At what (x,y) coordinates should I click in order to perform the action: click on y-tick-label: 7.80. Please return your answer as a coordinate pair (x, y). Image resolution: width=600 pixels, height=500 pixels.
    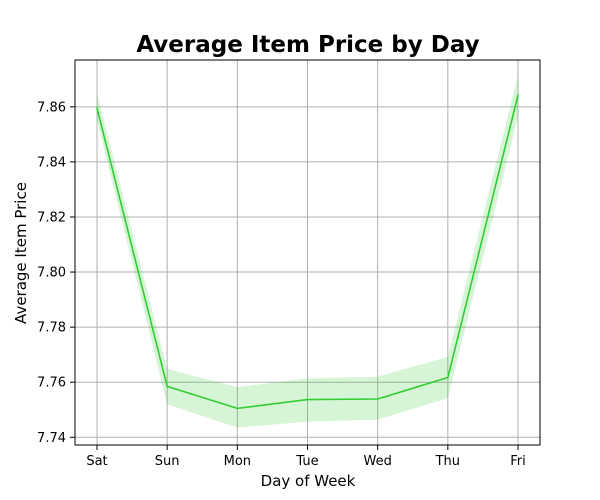
    Looking at the image, I should click on (51, 273).